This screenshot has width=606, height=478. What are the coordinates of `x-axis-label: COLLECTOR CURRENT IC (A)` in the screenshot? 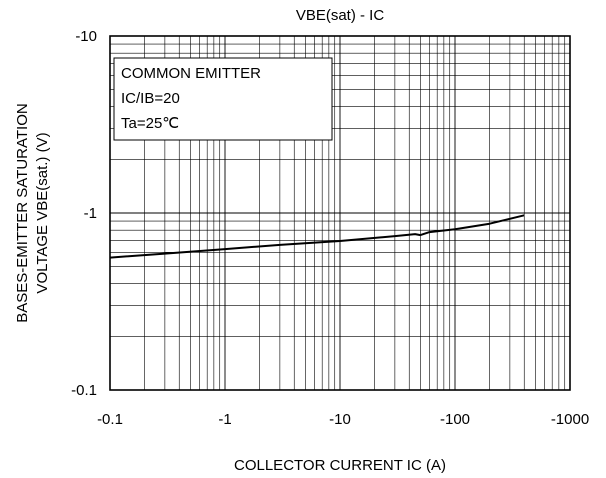 It's located at (340, 465).